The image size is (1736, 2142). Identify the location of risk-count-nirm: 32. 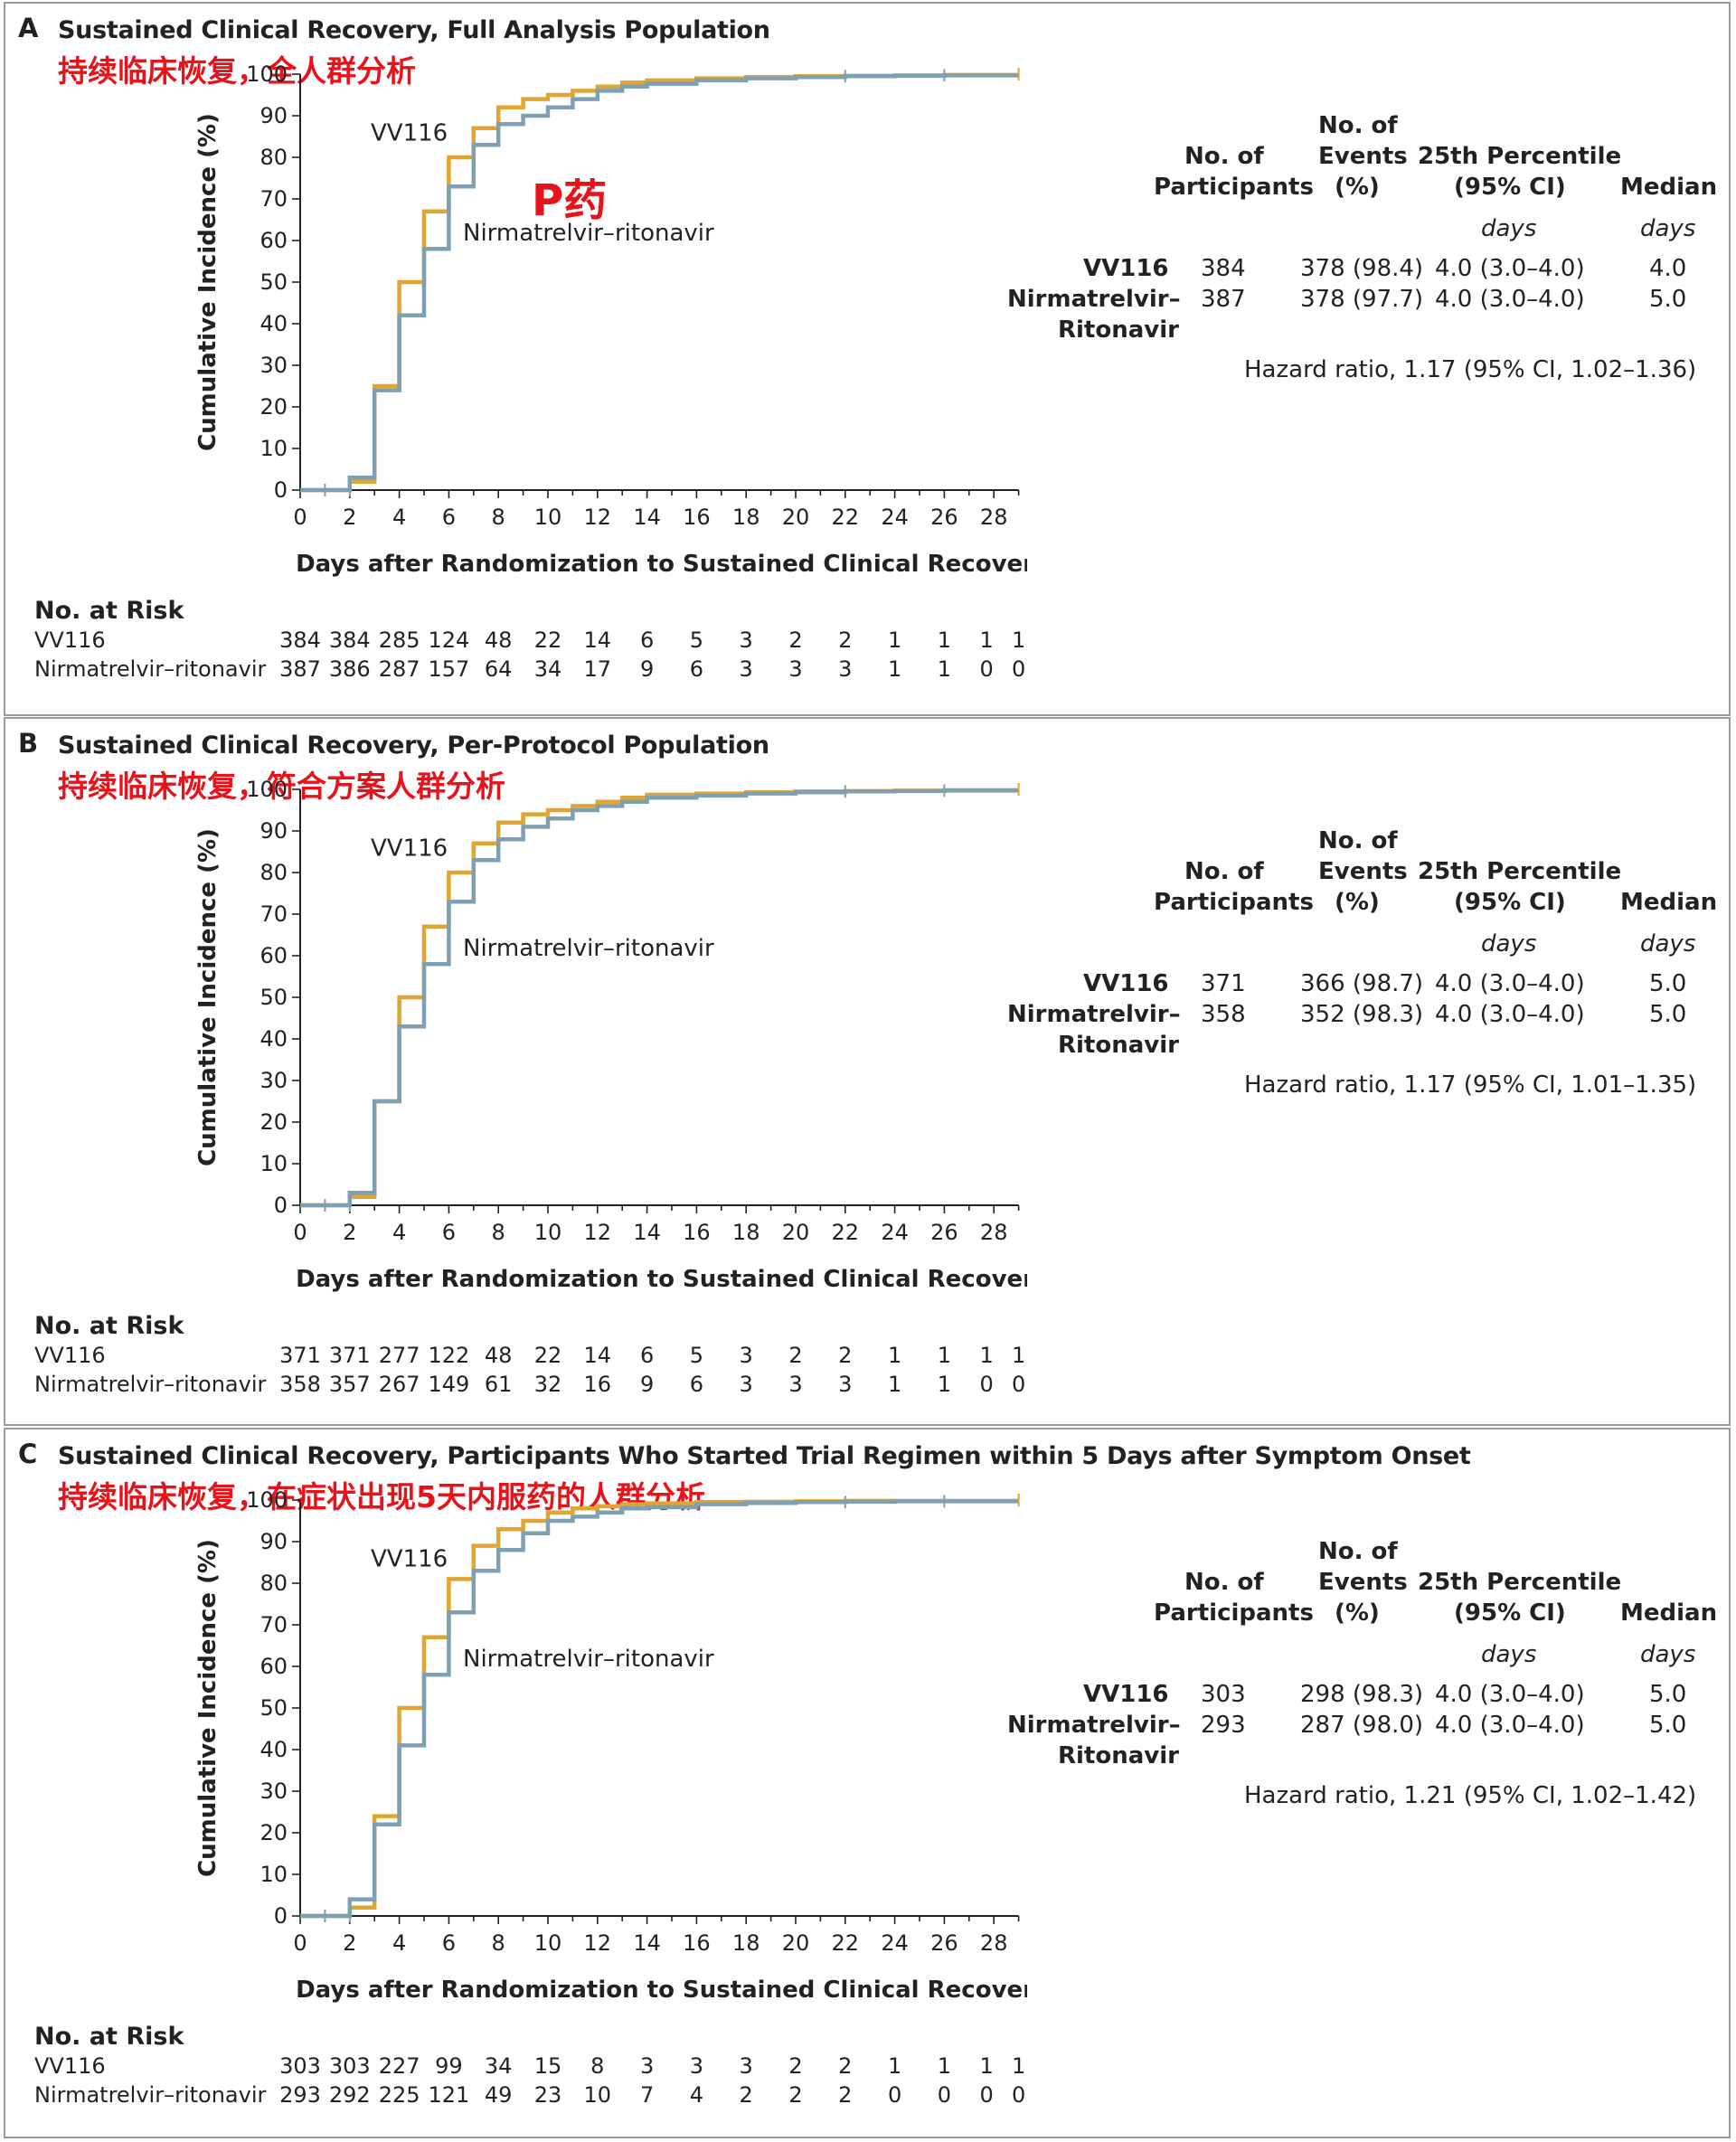
(548, 1385).